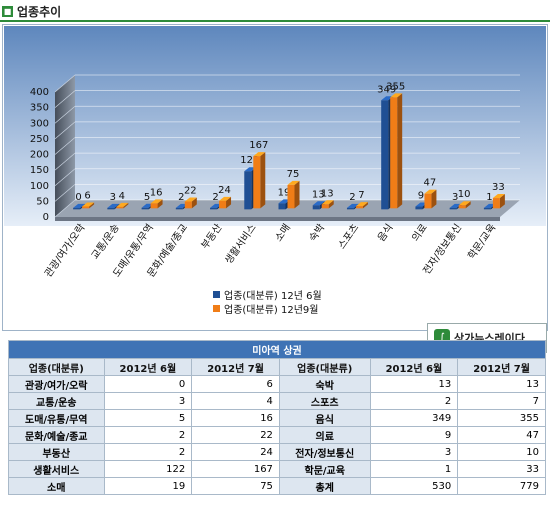 The height and width of the screenshot is (506, 550). What do you see at coordinates (56, 401) in the screenshot?
I see `category-cell: 교통/운송` at bounding box center [56, 401].